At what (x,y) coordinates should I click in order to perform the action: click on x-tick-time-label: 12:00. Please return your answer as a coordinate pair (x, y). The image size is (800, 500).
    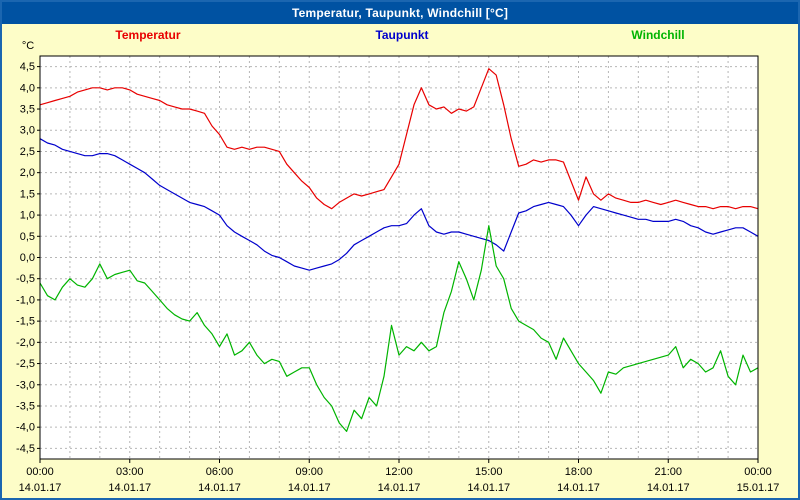
    Looking at the image, I should click on (399, 472).